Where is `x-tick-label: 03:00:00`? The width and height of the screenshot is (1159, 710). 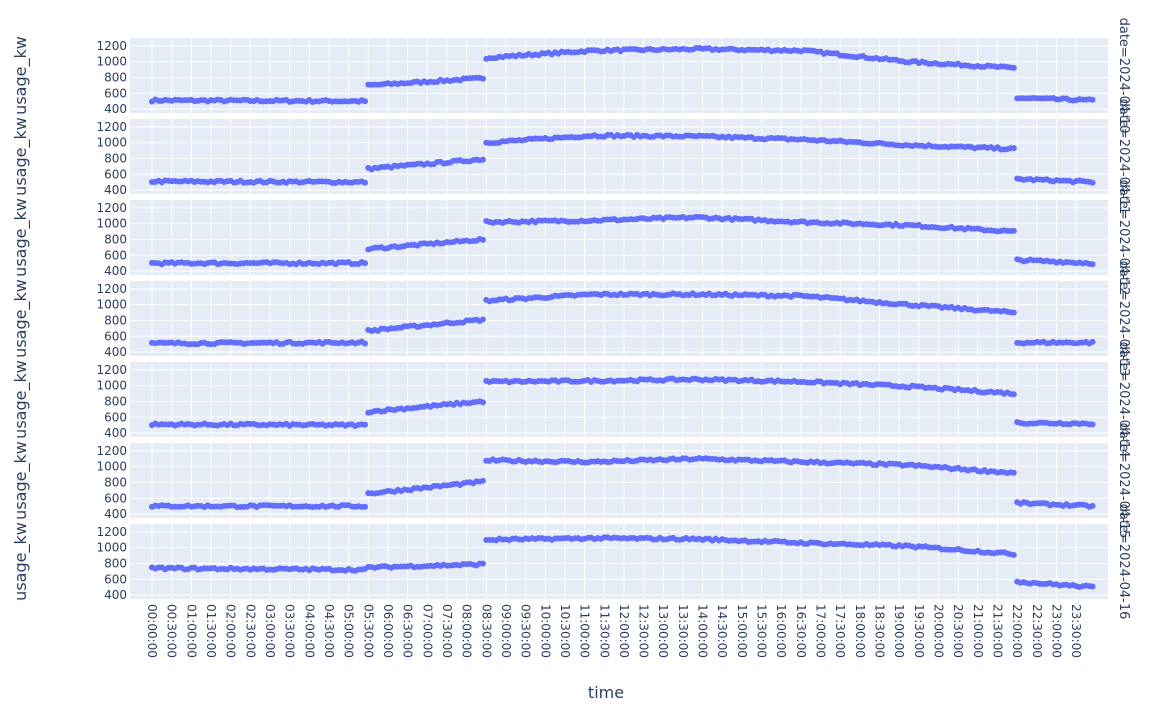 x-tick-label: 03:00:00 is located at coordinates (270, 631).